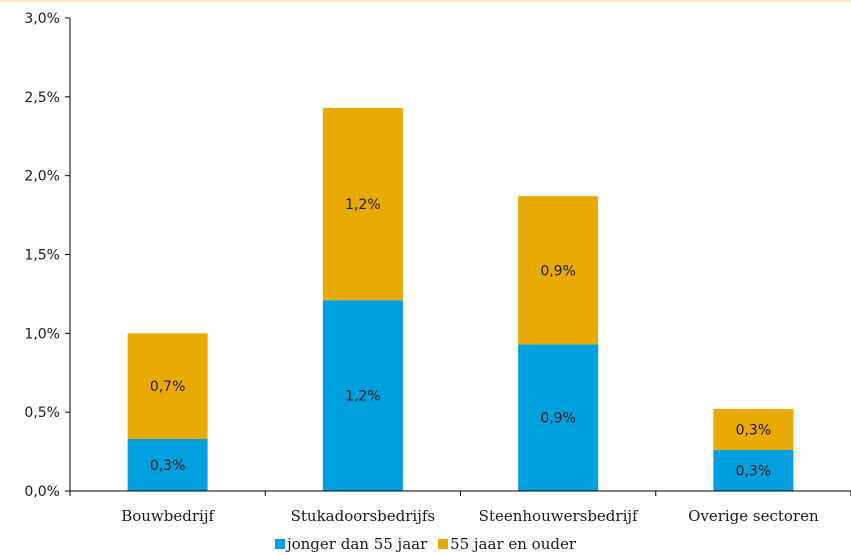  What do you see at coordinates (42, 177) in the screenshot?
I see `y-tick-label: 2,0%` at bounding box center [42, 177].